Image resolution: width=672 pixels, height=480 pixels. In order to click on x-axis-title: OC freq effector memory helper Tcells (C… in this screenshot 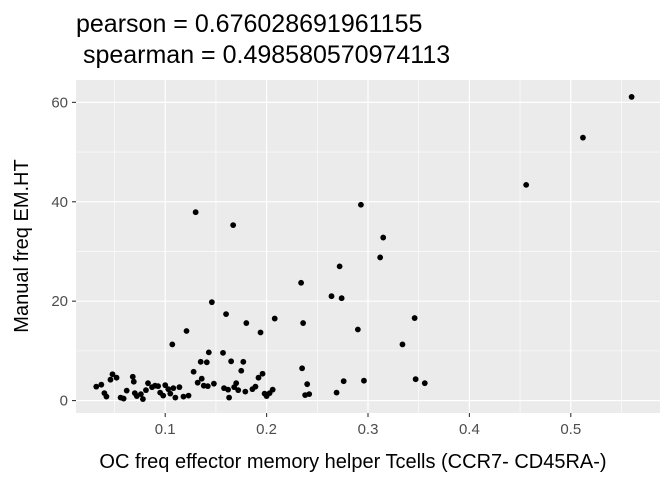, I will do `click(352, 462)`.